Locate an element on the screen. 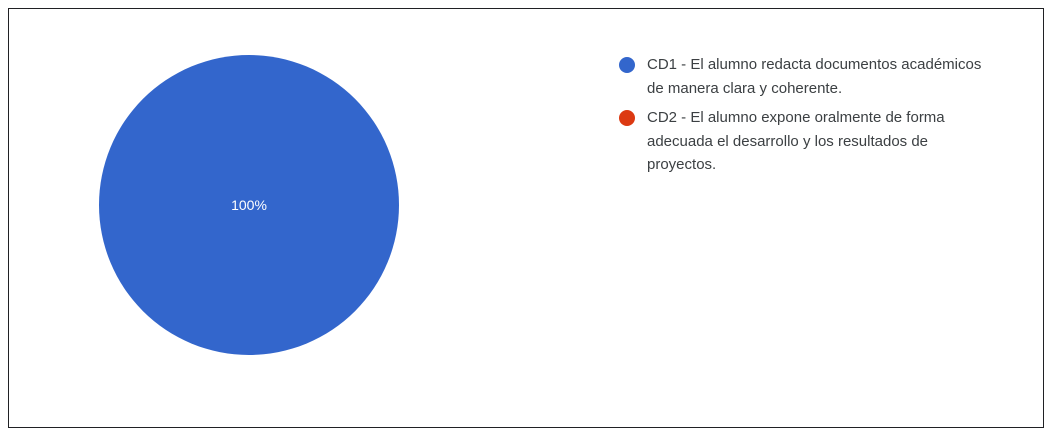  slice-label-1: 100% is located at coordinates (249, 205).